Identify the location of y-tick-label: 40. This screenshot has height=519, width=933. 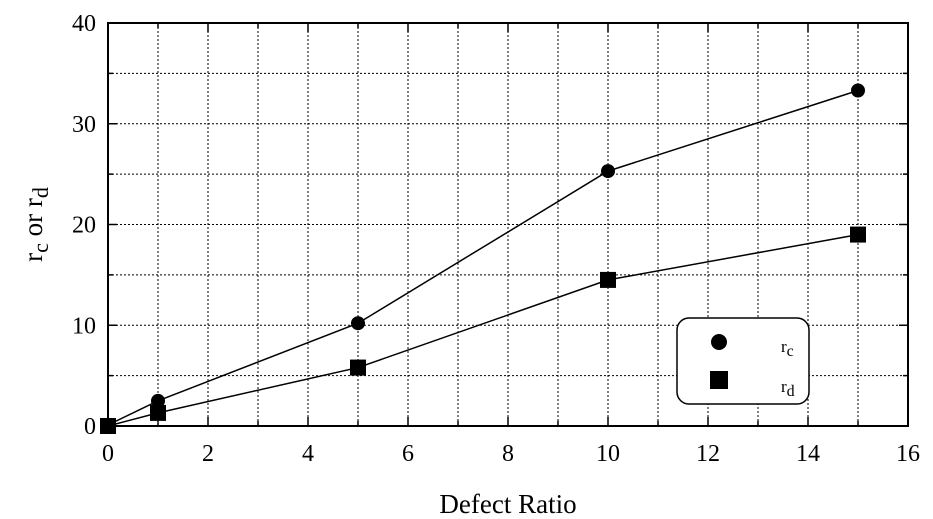
(84, 24).